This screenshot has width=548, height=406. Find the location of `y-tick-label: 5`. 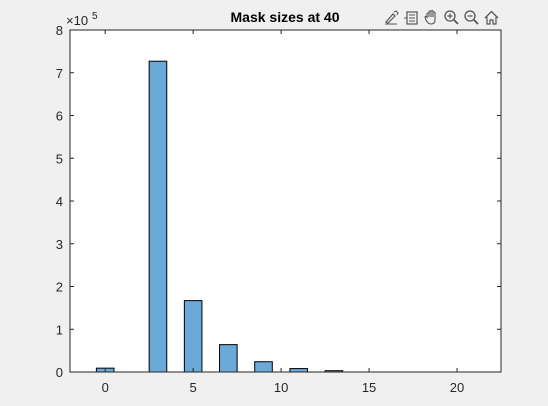

y-tick-label: 5 is located at coordinates (59, 158).